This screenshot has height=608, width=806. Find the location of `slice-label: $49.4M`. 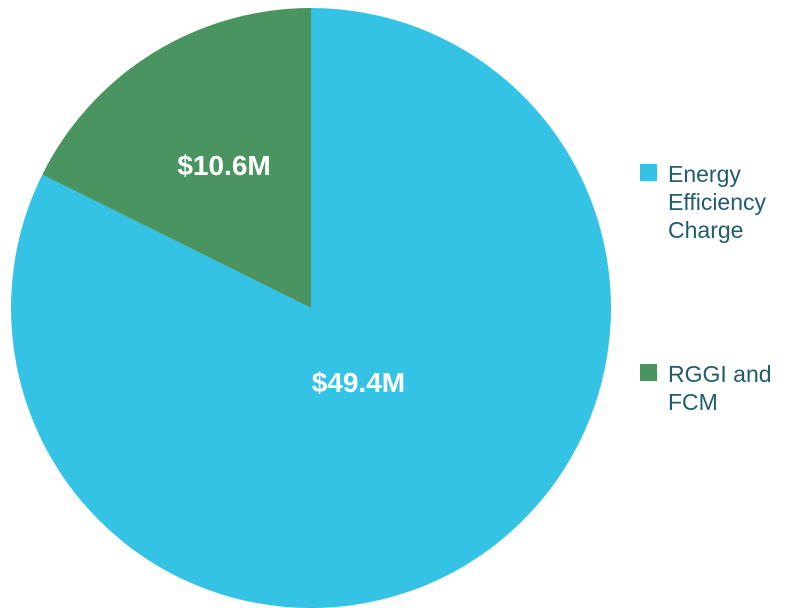

slice-label: $49.4M is located at coordinates (358, 382).